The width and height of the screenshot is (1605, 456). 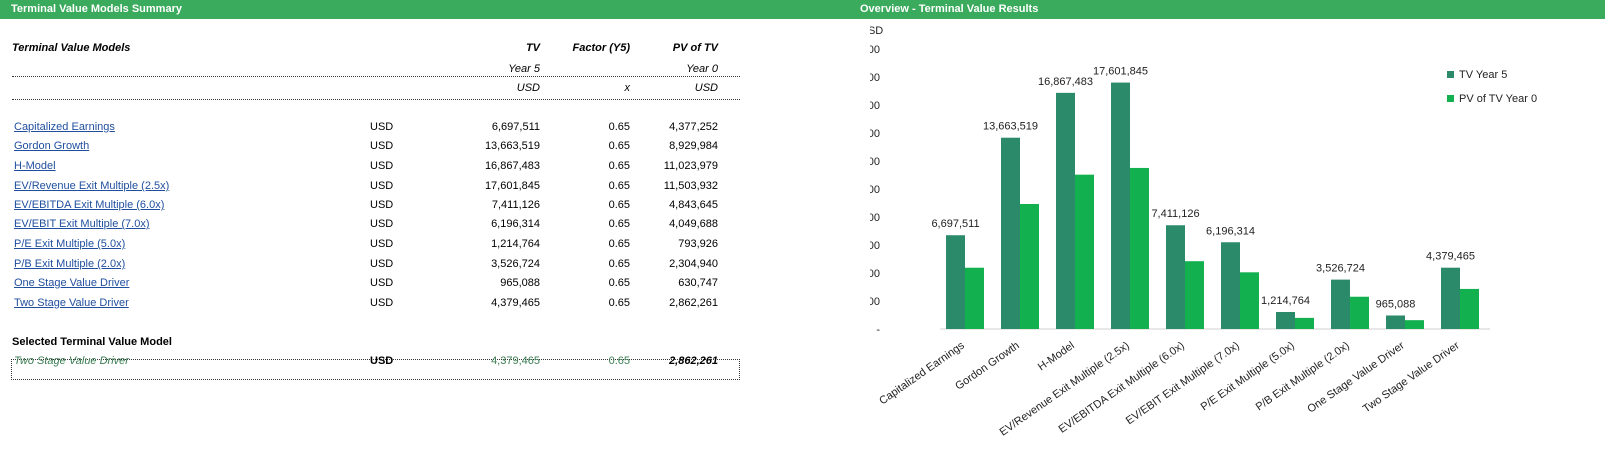 I want to click on data-label: 7,411,126, so click(x=1175, y=214).